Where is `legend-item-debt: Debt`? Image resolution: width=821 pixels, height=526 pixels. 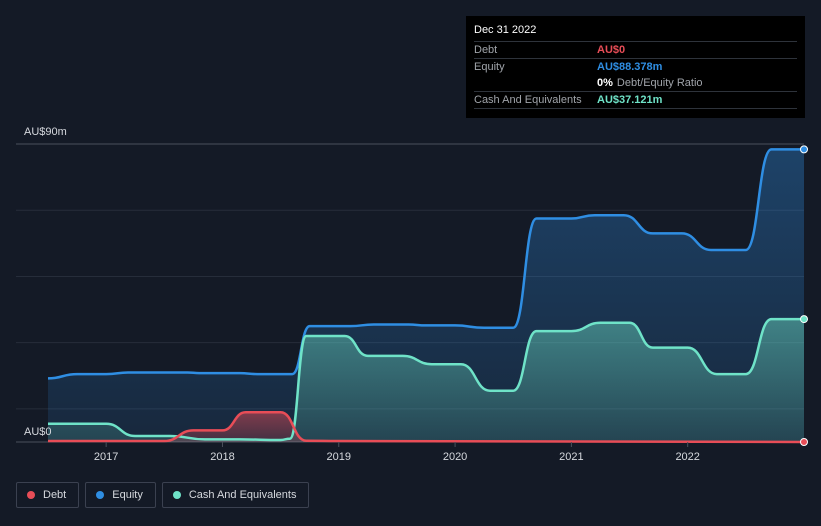
legend-item-debt: Debt is located at coordinates (48, 495).